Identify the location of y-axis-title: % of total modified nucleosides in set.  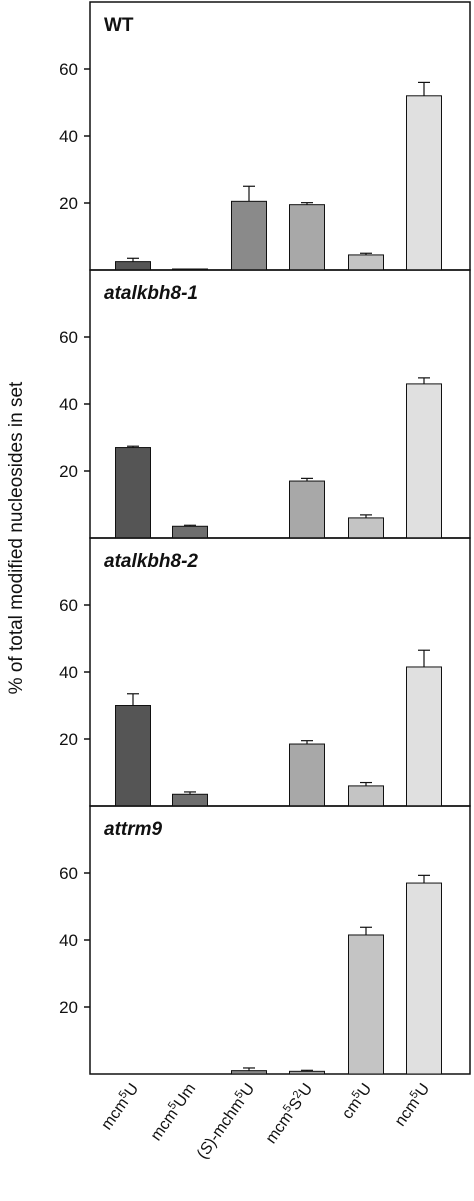
(16, 537).